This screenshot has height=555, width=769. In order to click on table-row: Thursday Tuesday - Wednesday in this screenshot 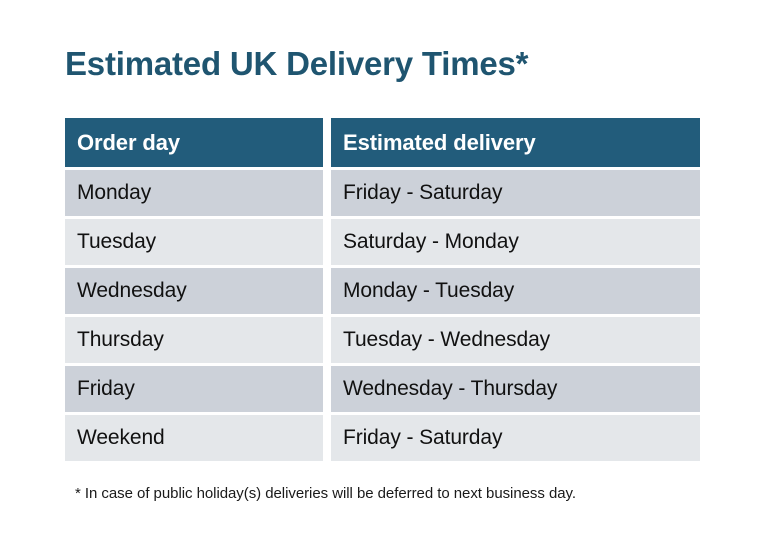, I will do `click(382, 340)`.